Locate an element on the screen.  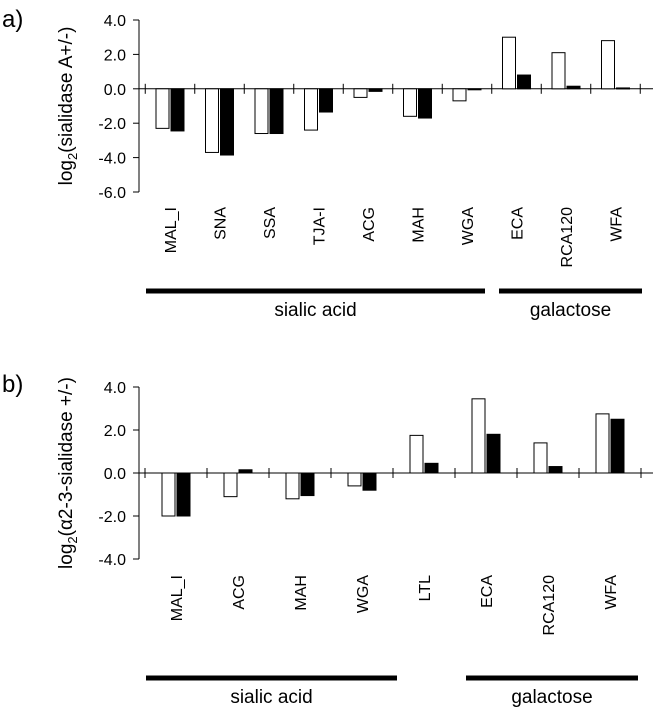
panel-b-bar-rca120-filled is located at coordinates (555, 470).